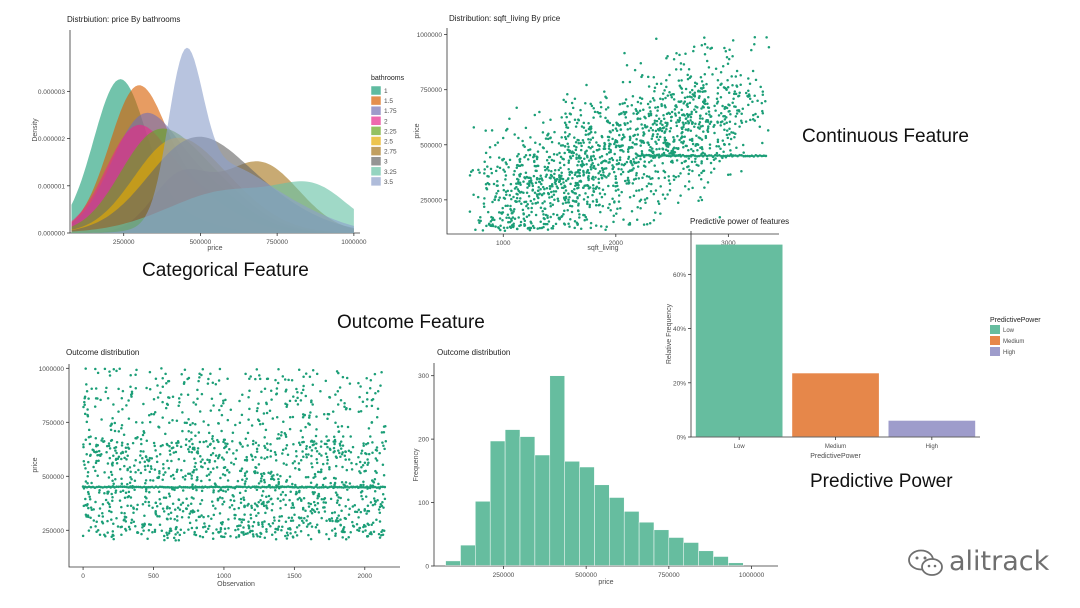  I want to click on scatter-obs-y-tick-label: 750000, so click(53, 423).